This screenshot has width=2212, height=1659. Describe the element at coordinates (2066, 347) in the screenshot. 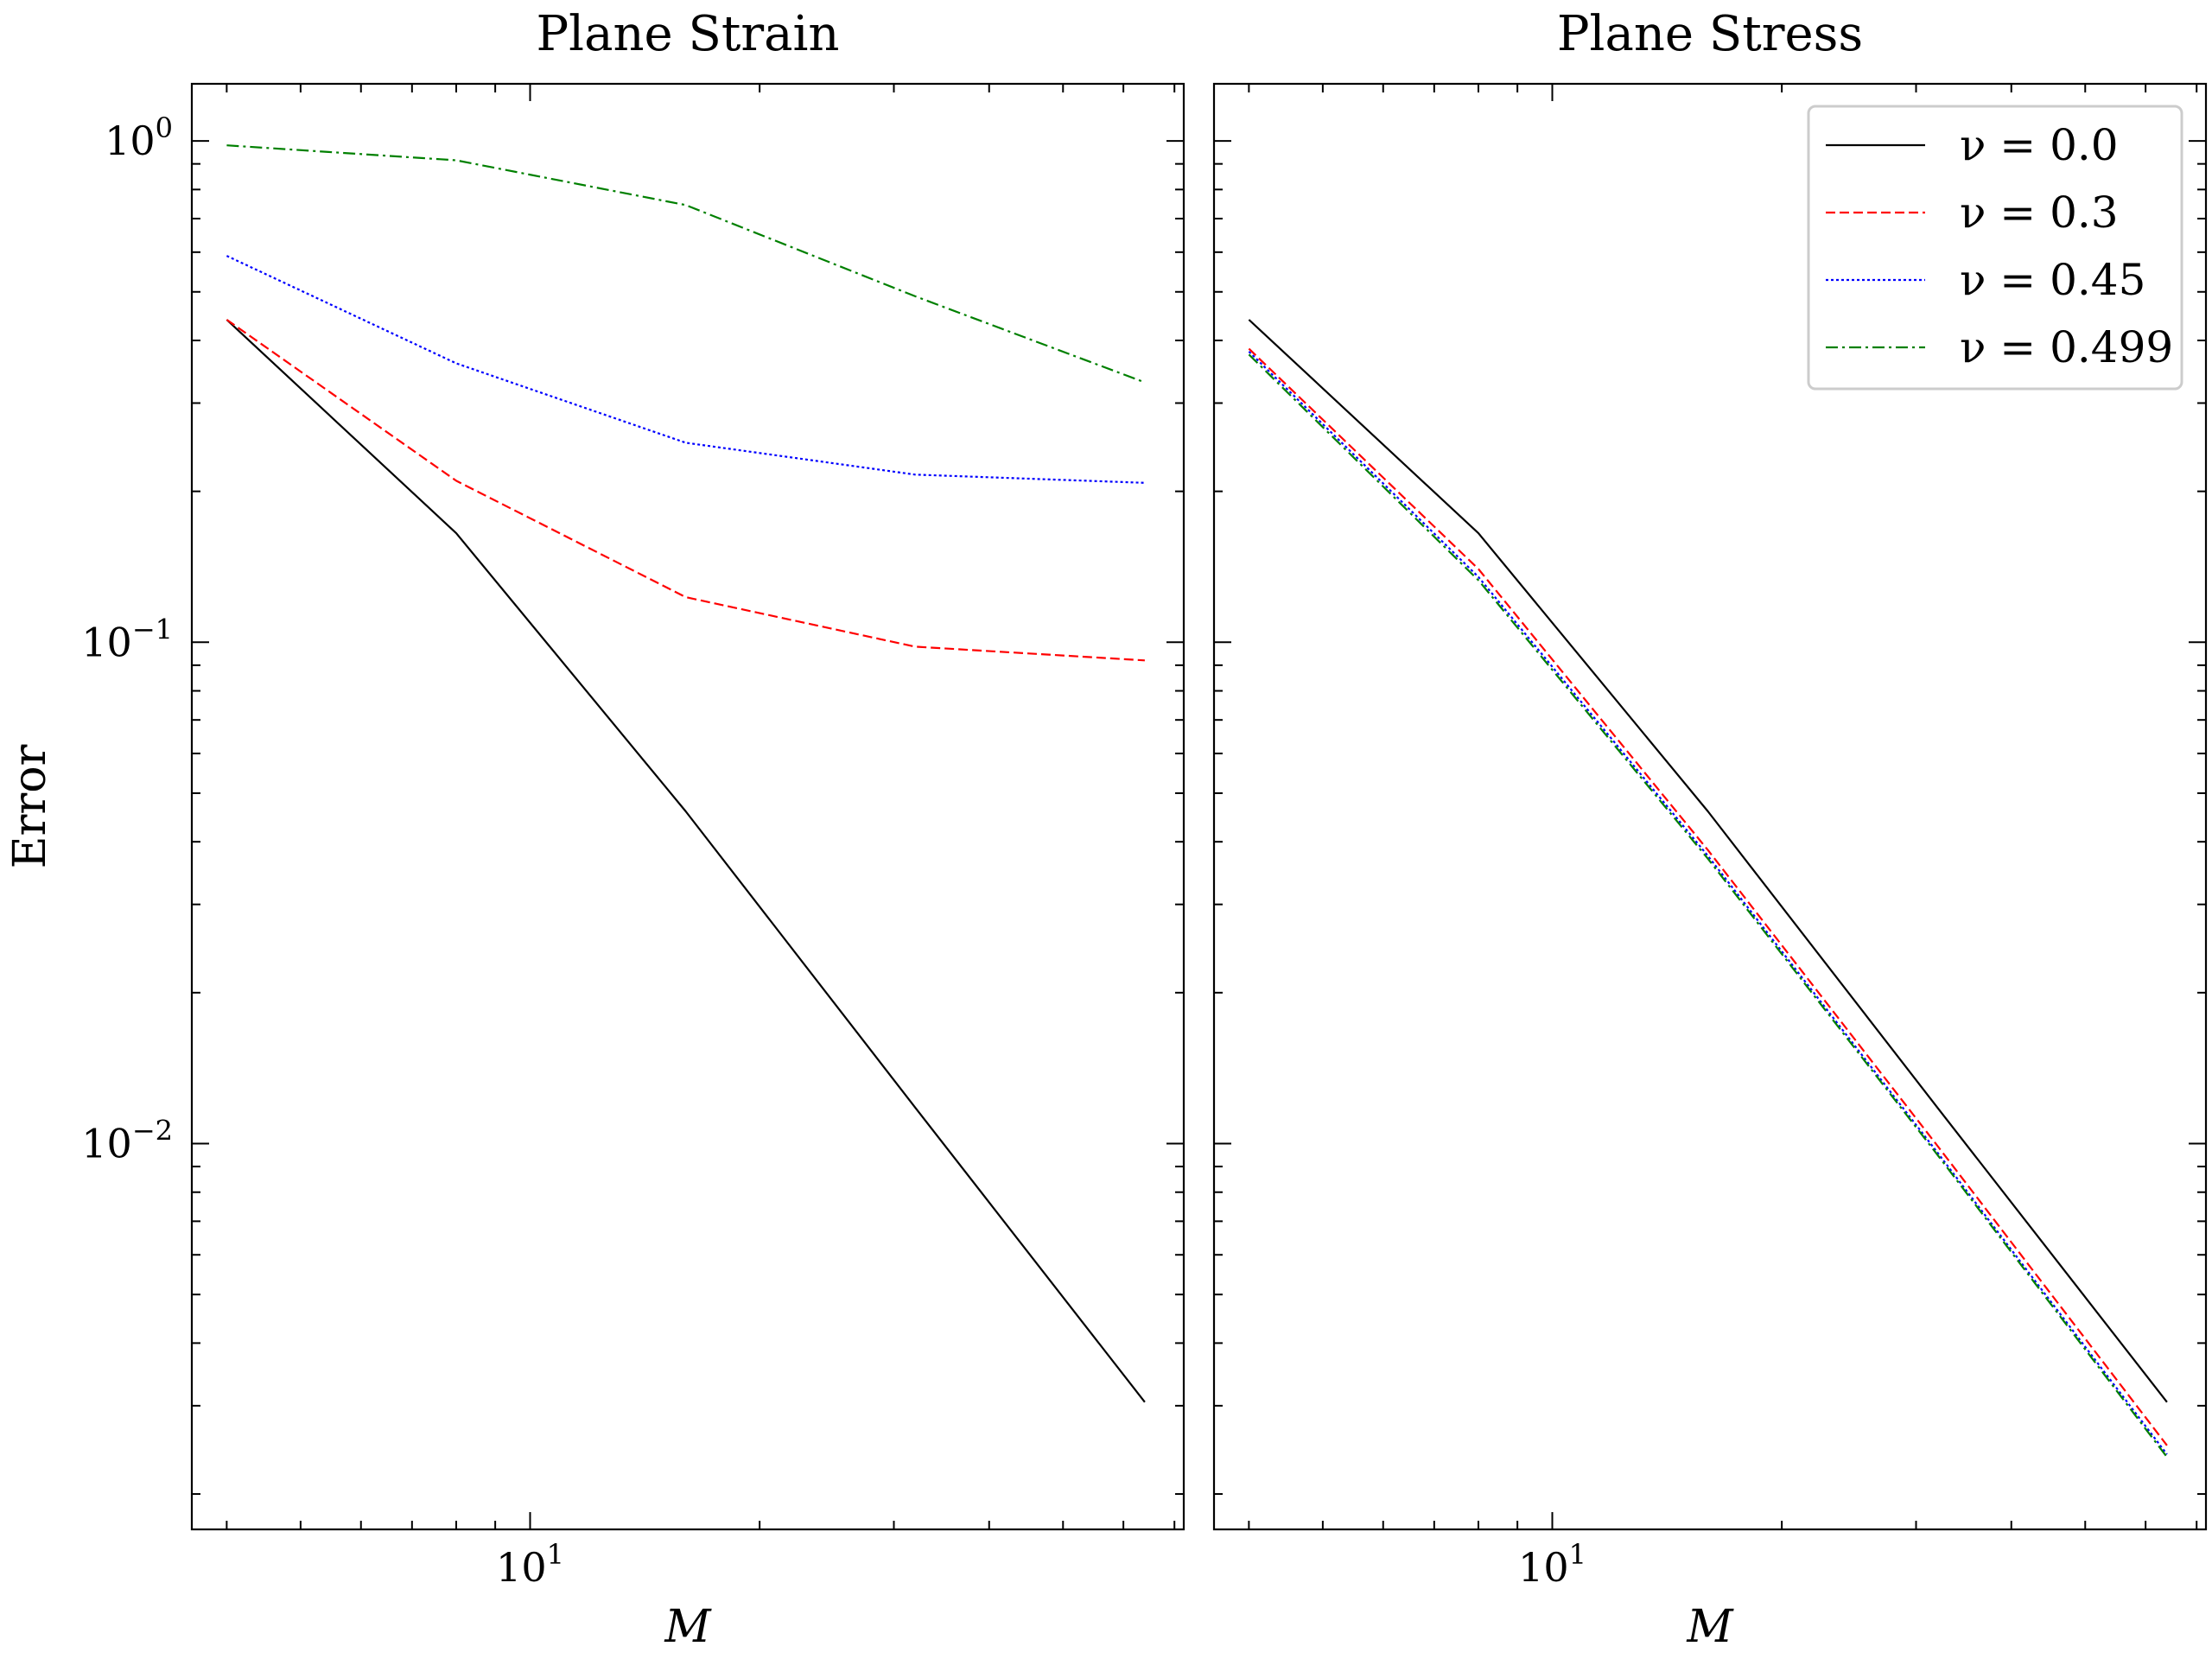

I see `legend-label: ν = 0.499` at that location.